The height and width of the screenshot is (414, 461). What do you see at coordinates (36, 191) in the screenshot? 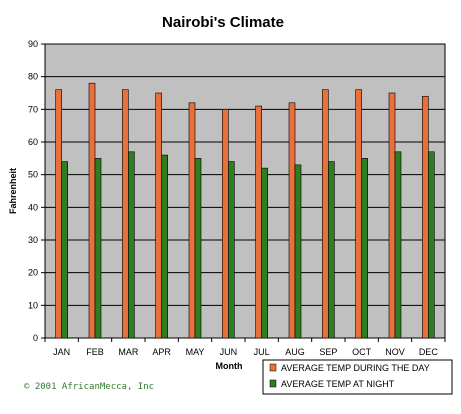
I see `y-axis-ticks: 0 10 20 30 40 50 60 70 80 90` at bounding box center [36, 191].